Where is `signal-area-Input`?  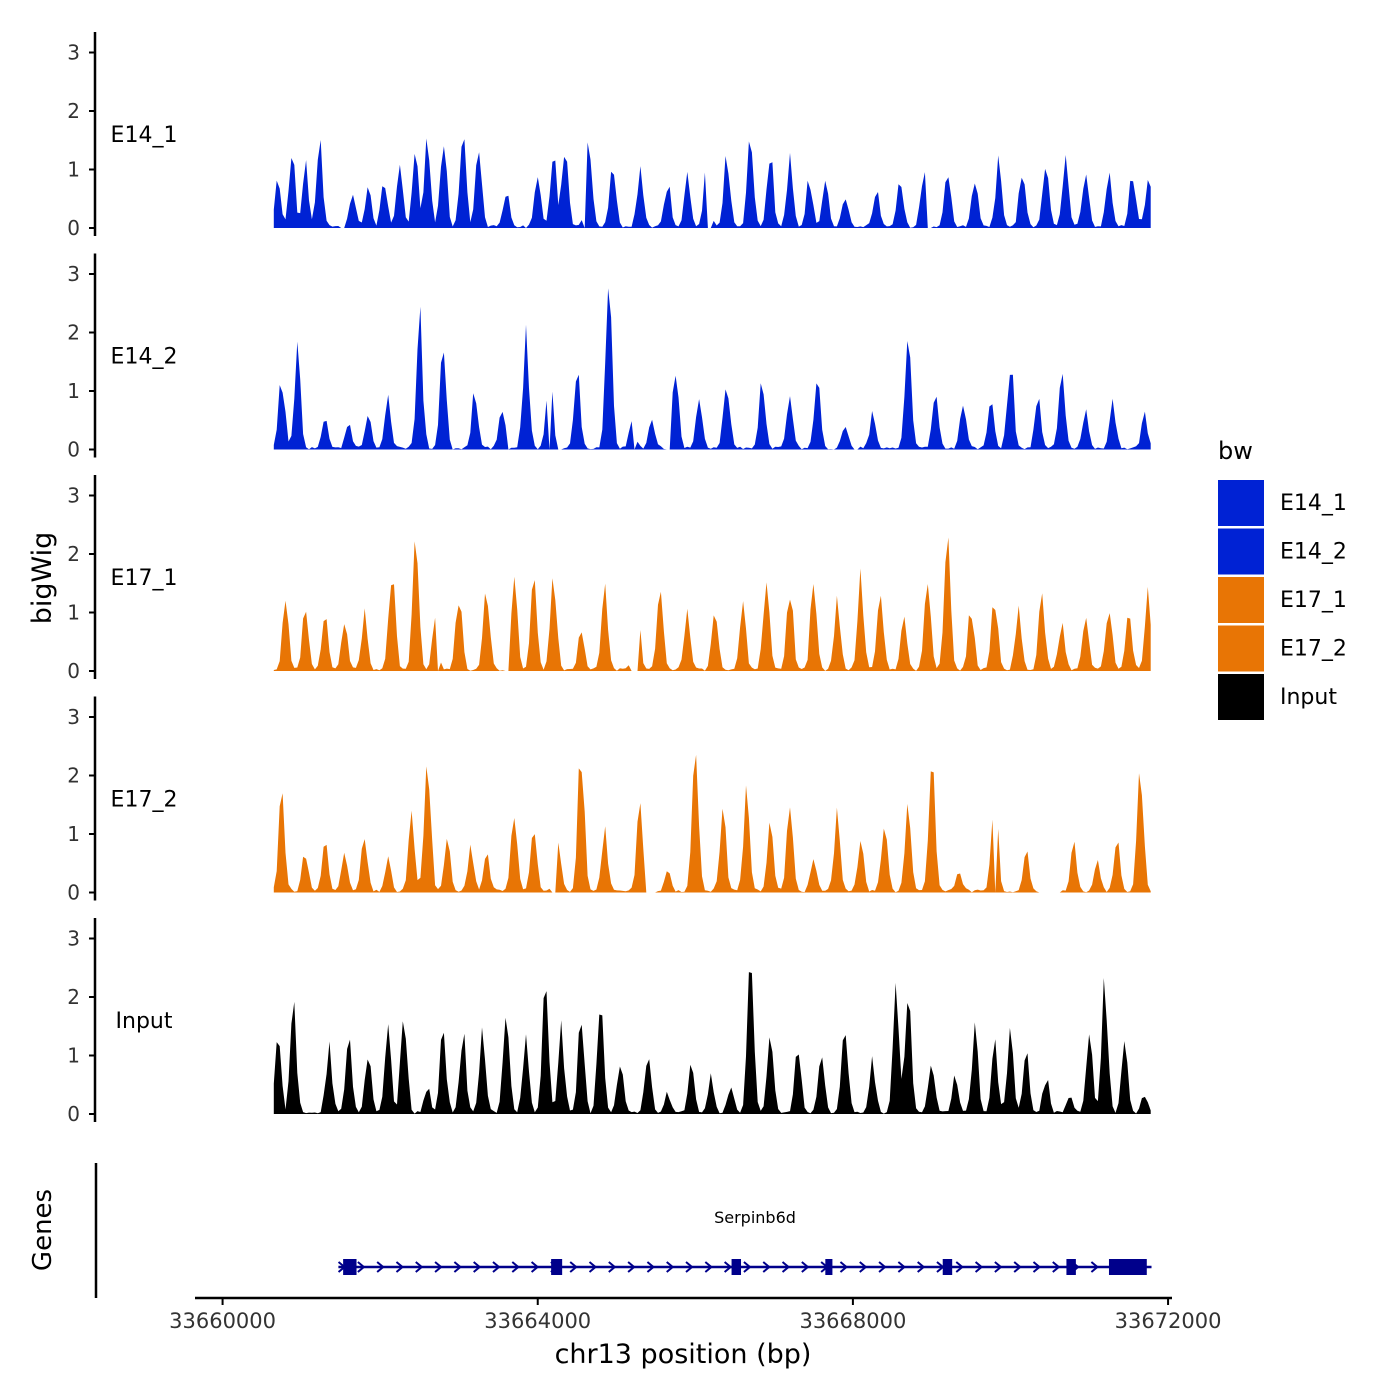
signal-area-Input is located at coordinates (712, 1043).